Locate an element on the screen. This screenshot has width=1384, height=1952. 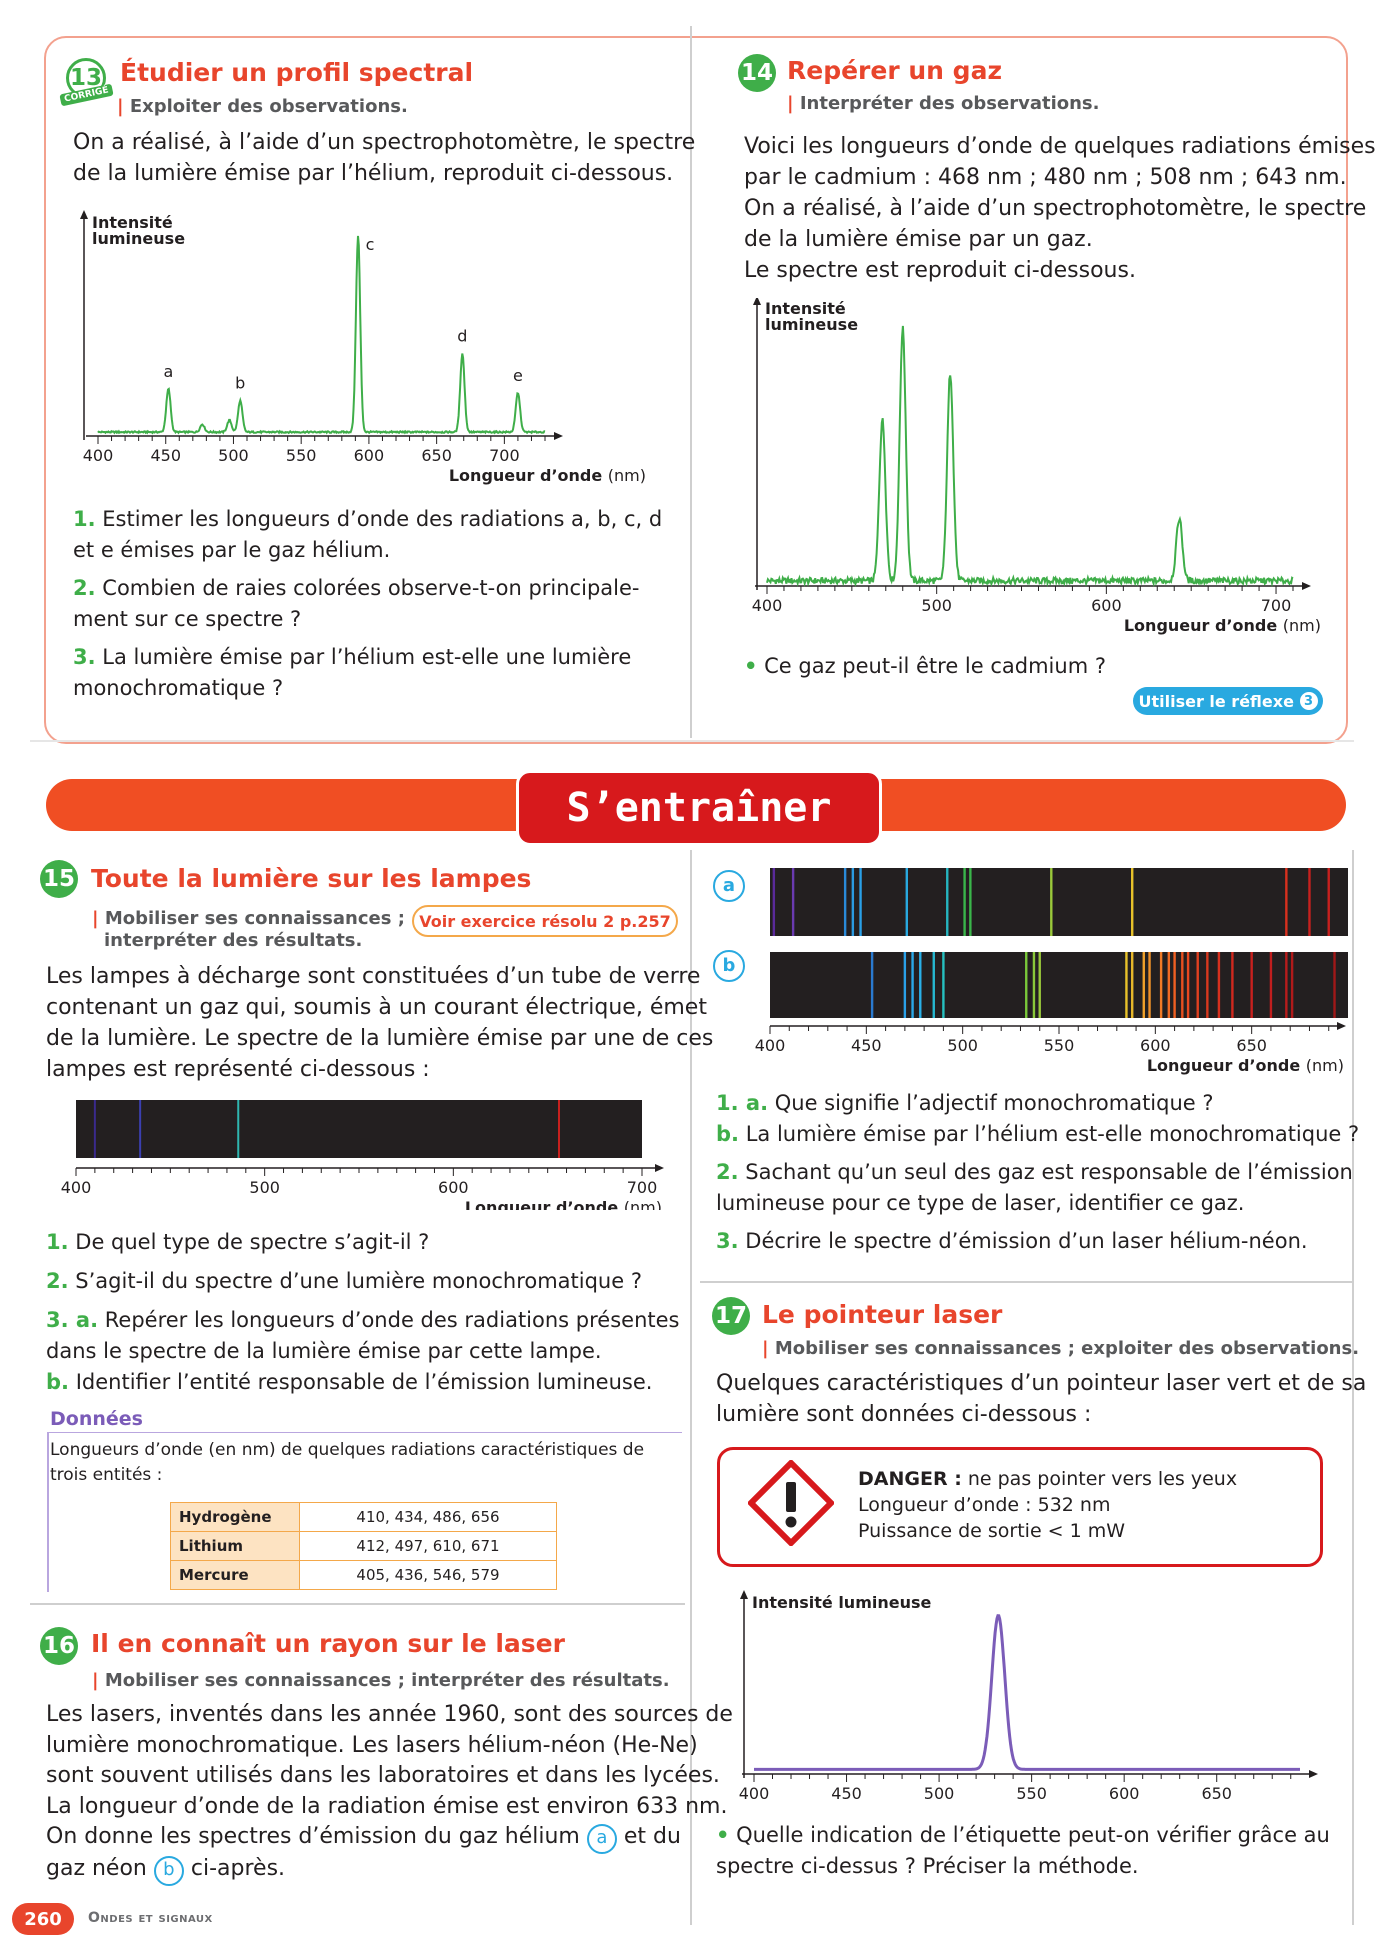
exercise-number-badge: 14 is located at coordinates (757, 73).